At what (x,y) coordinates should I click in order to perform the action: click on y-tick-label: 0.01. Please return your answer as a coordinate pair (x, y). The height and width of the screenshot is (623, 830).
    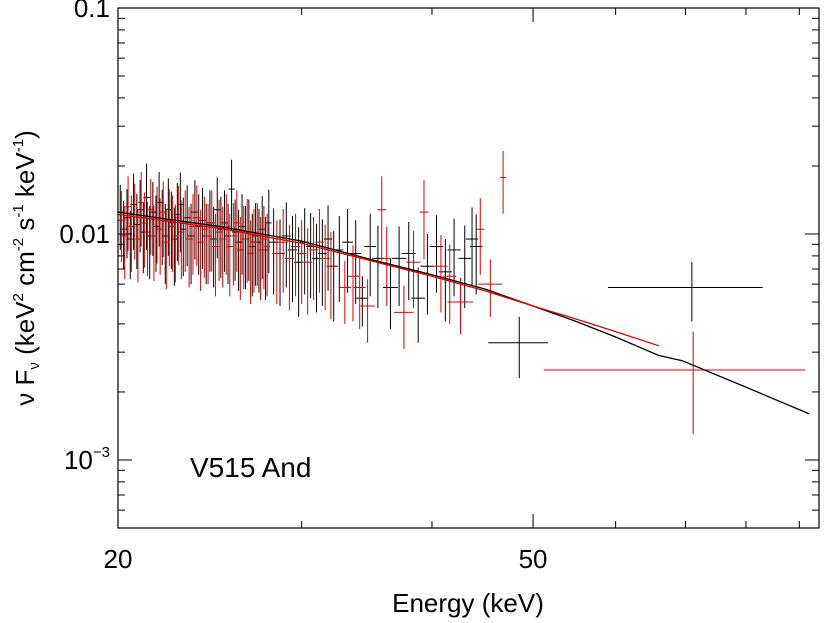
    Looking at the image, I should click on (84, 234).